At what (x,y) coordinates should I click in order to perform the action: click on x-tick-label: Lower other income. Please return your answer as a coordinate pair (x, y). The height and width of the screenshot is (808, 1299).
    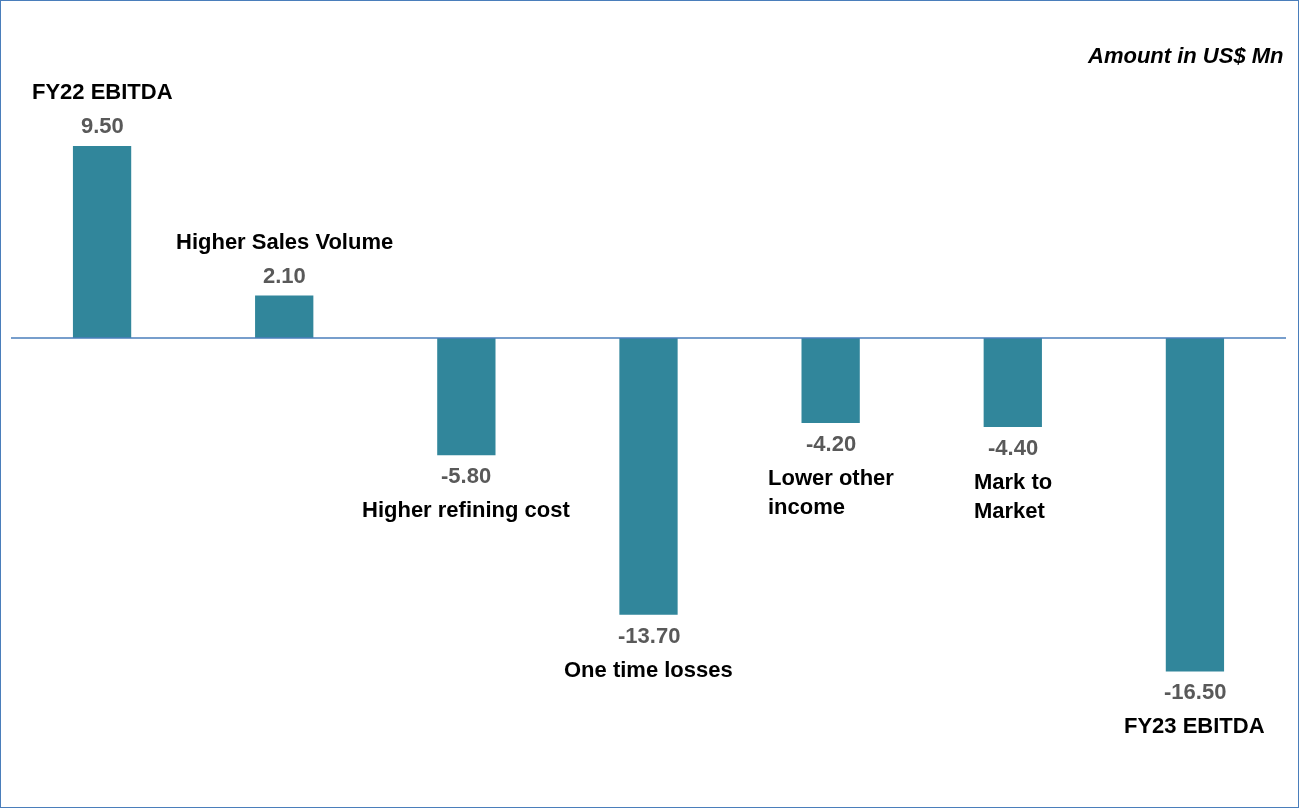
    Looking at the image, I should click on (831, 492).